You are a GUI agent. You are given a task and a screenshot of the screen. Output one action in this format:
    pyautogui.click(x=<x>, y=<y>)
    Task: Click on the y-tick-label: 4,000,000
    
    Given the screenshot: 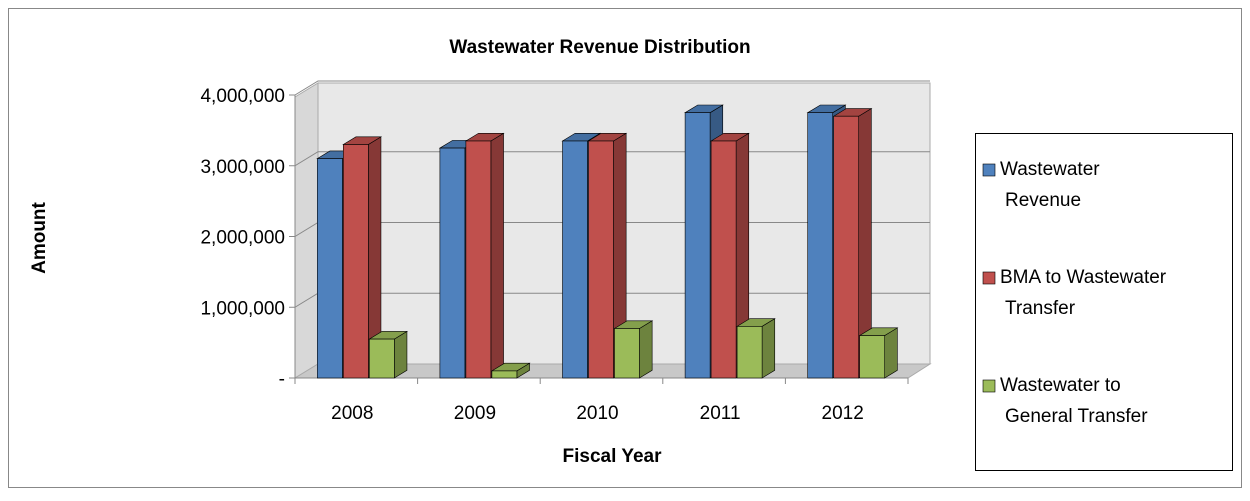 What is the action you would take?
    pyautogui.click(x=242, y=96)
    